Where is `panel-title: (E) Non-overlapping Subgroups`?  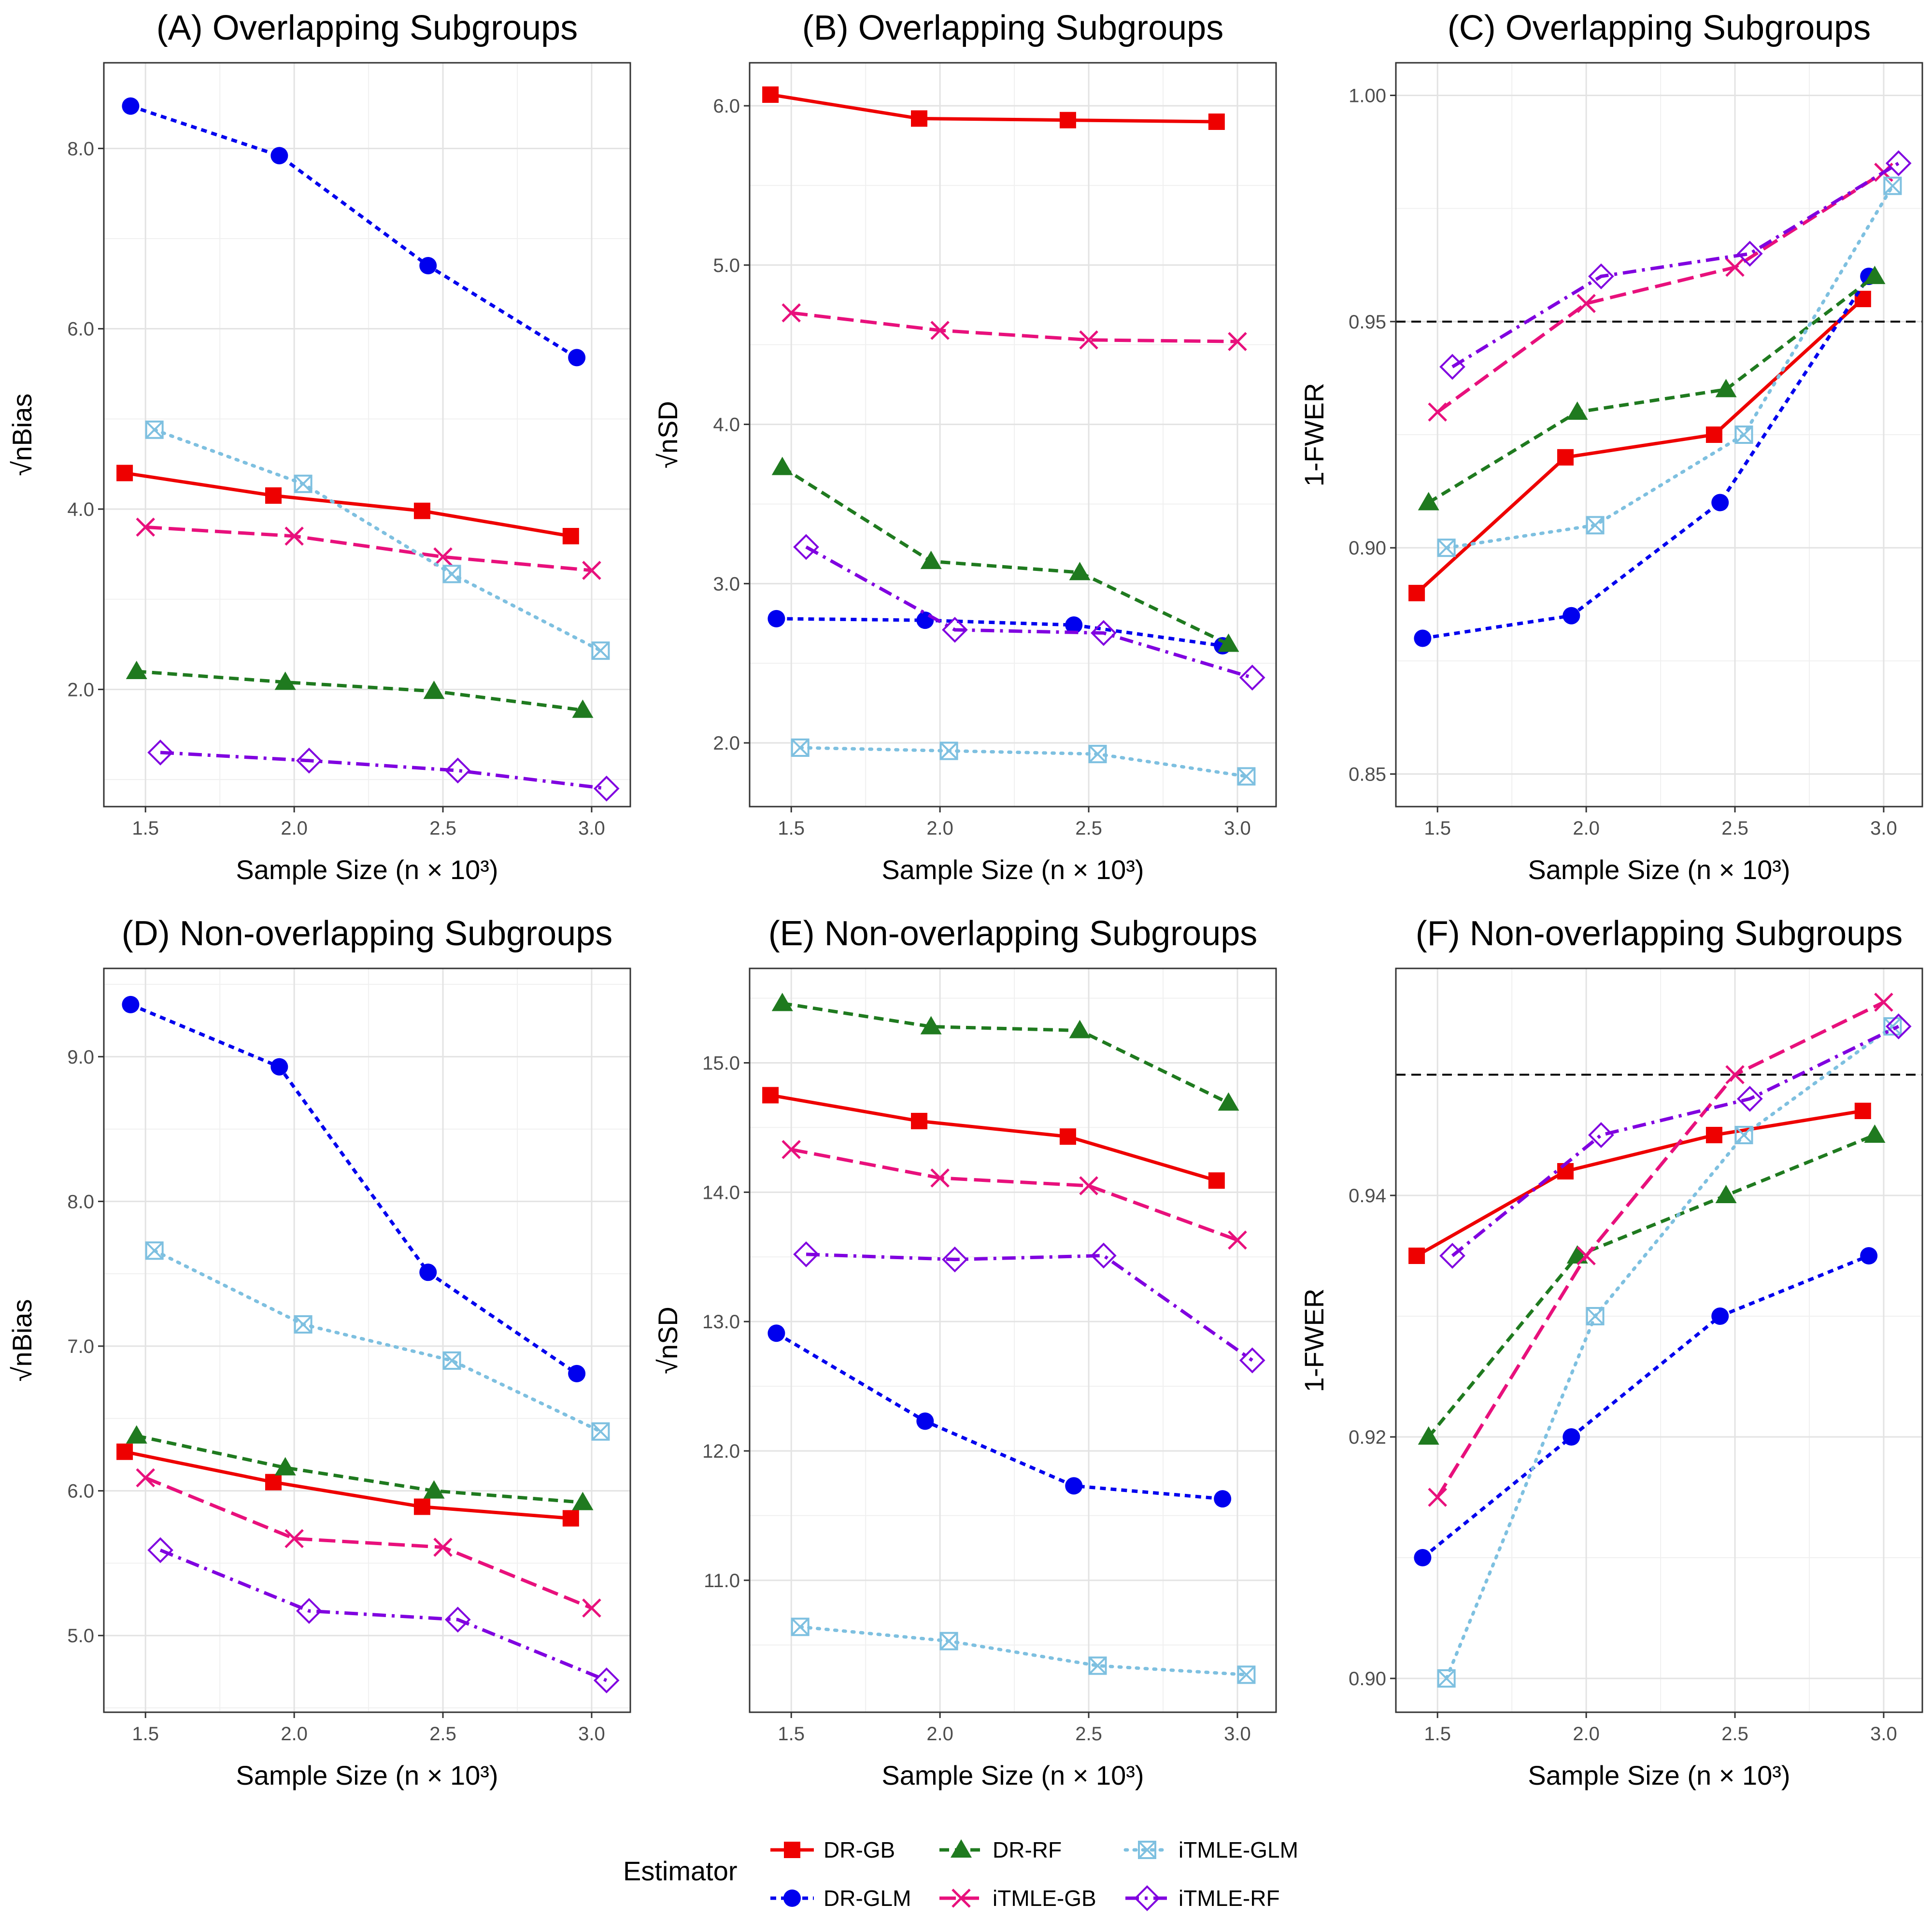 panel-title: (E) Non-overlapping Subgroups is located at coordinates (1013, 933).